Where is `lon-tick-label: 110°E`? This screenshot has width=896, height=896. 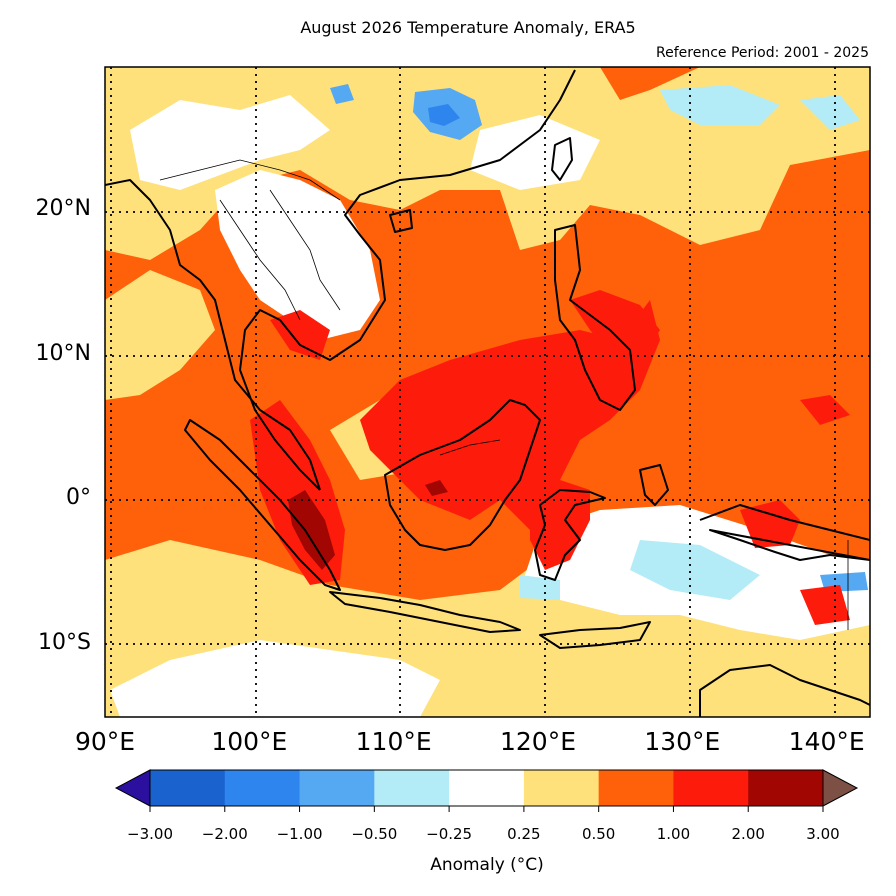
lon-tick-label: 110°E is located at coordinates (393, 741).